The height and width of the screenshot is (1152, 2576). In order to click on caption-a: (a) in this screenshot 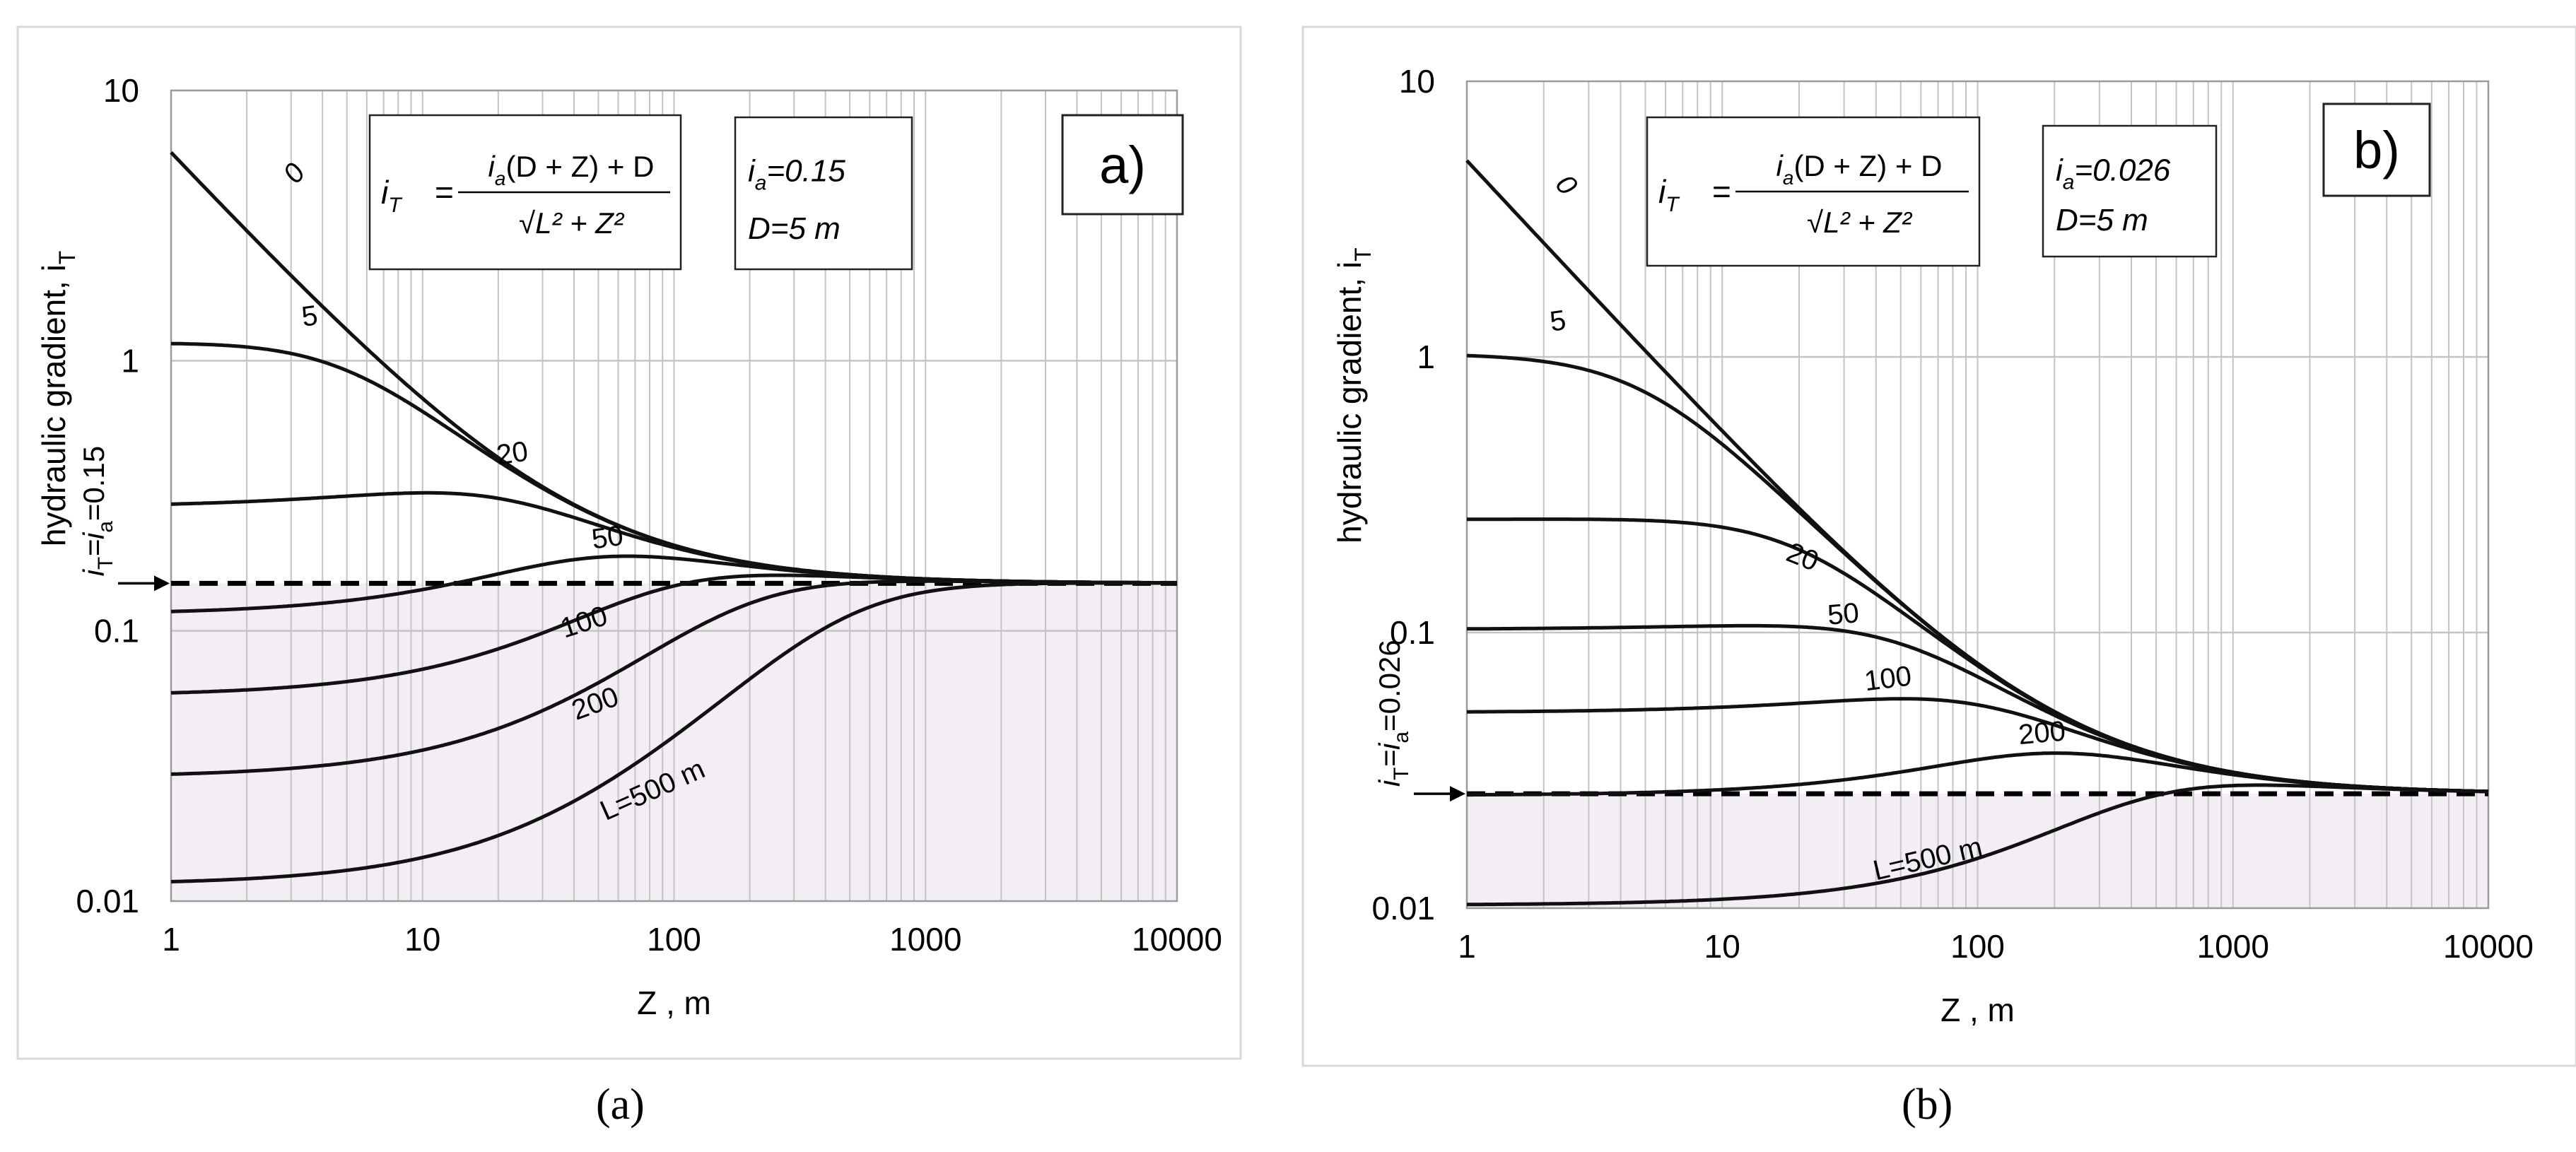, I will do `click(620, 1105)`.